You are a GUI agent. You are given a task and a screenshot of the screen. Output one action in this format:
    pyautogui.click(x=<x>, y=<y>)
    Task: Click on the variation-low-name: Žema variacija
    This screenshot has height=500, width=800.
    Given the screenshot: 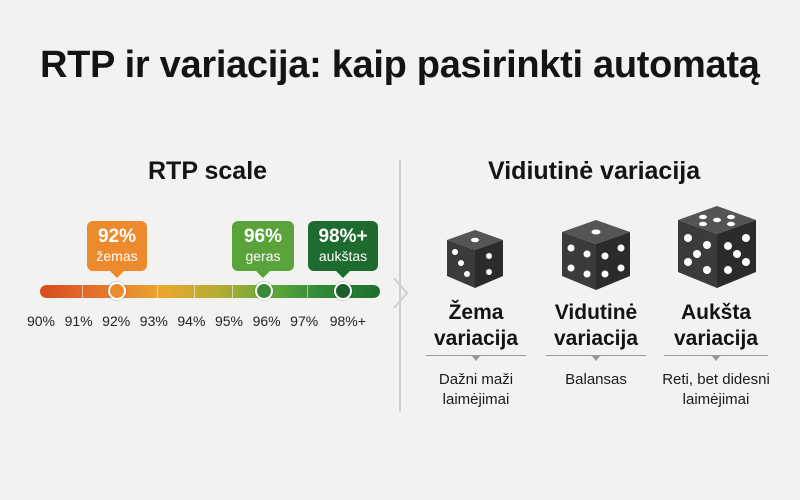 What is the action you would take?
    pyautogui.click(x=476, y=326)
    